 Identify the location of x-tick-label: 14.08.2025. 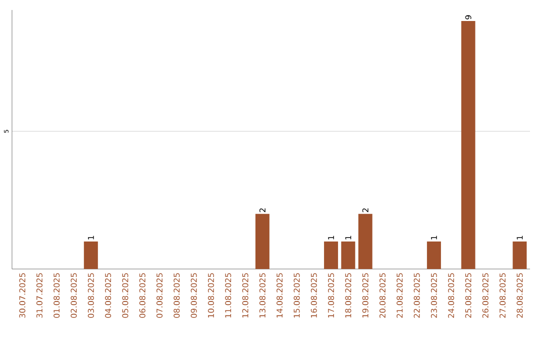
(279, 295).